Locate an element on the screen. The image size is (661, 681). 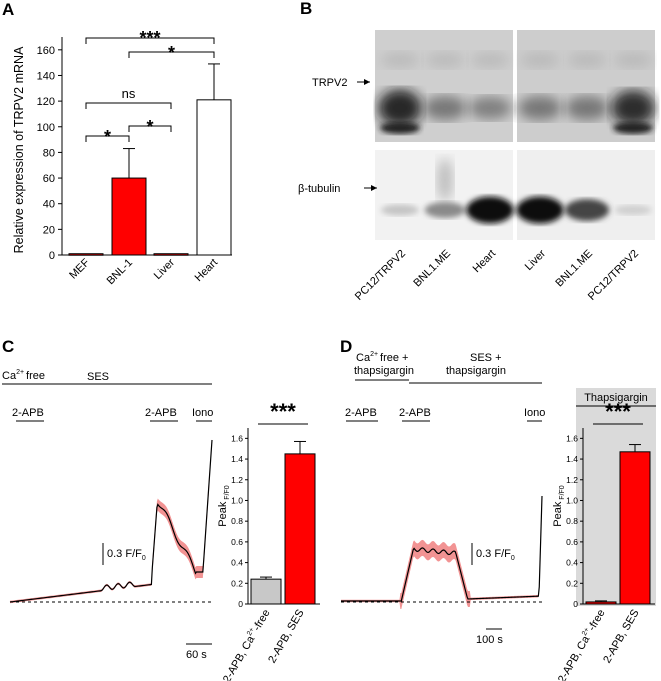
trace-d-stim-1: 2-APB is located at coordinates (361, 413).